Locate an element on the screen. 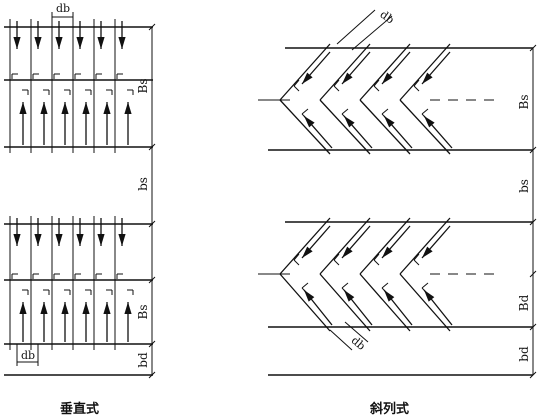 This screenshot has height=417, width=550. o-label-db-top: db is located at coordinates (387, 17).